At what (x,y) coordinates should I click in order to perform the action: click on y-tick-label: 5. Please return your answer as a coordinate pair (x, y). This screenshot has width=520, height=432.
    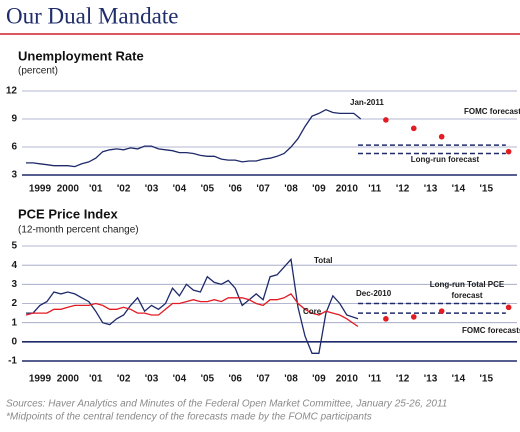
    Looking at the image, I should click on (14, 246).